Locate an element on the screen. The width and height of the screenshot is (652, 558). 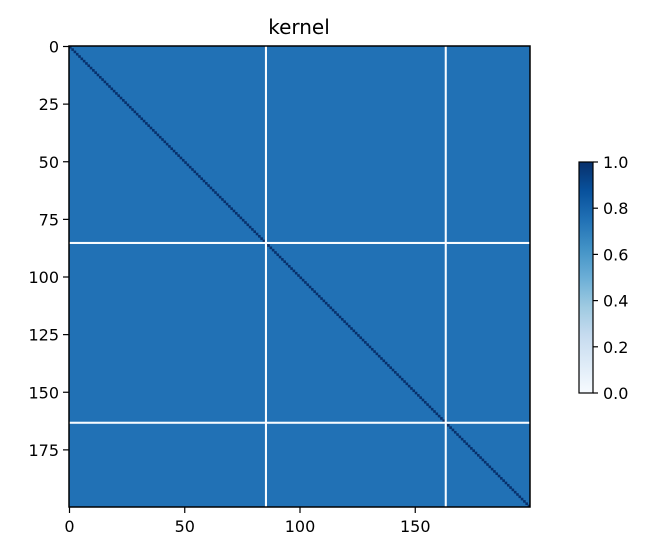
y-tick-label: 75 is located at coordinates (49, 219).